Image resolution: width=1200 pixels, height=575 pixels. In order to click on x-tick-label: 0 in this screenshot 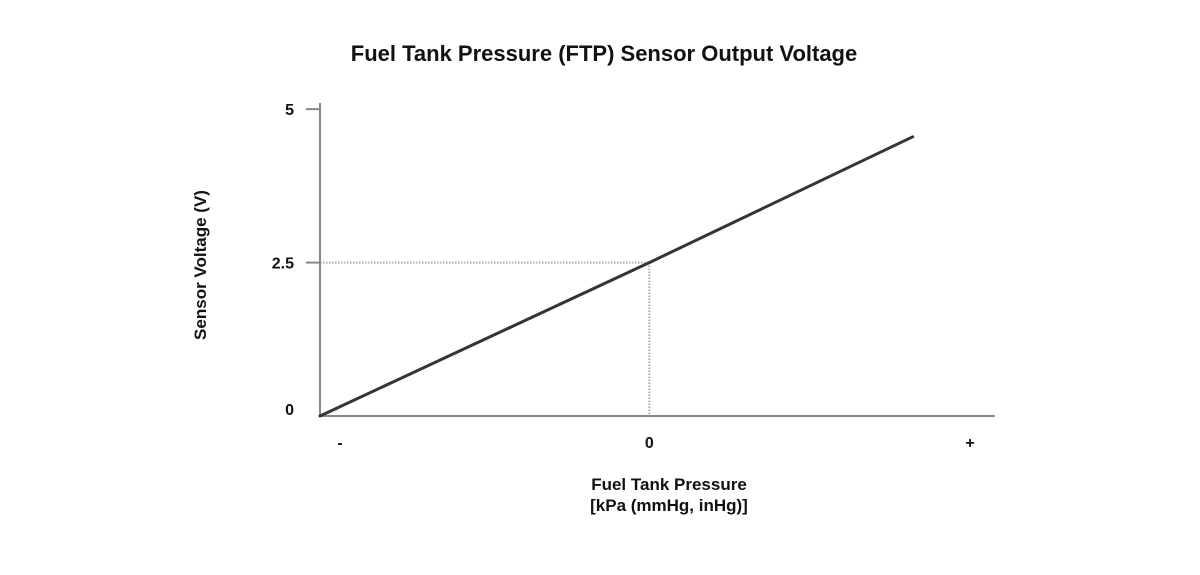, I will do `click(649, 443)`.